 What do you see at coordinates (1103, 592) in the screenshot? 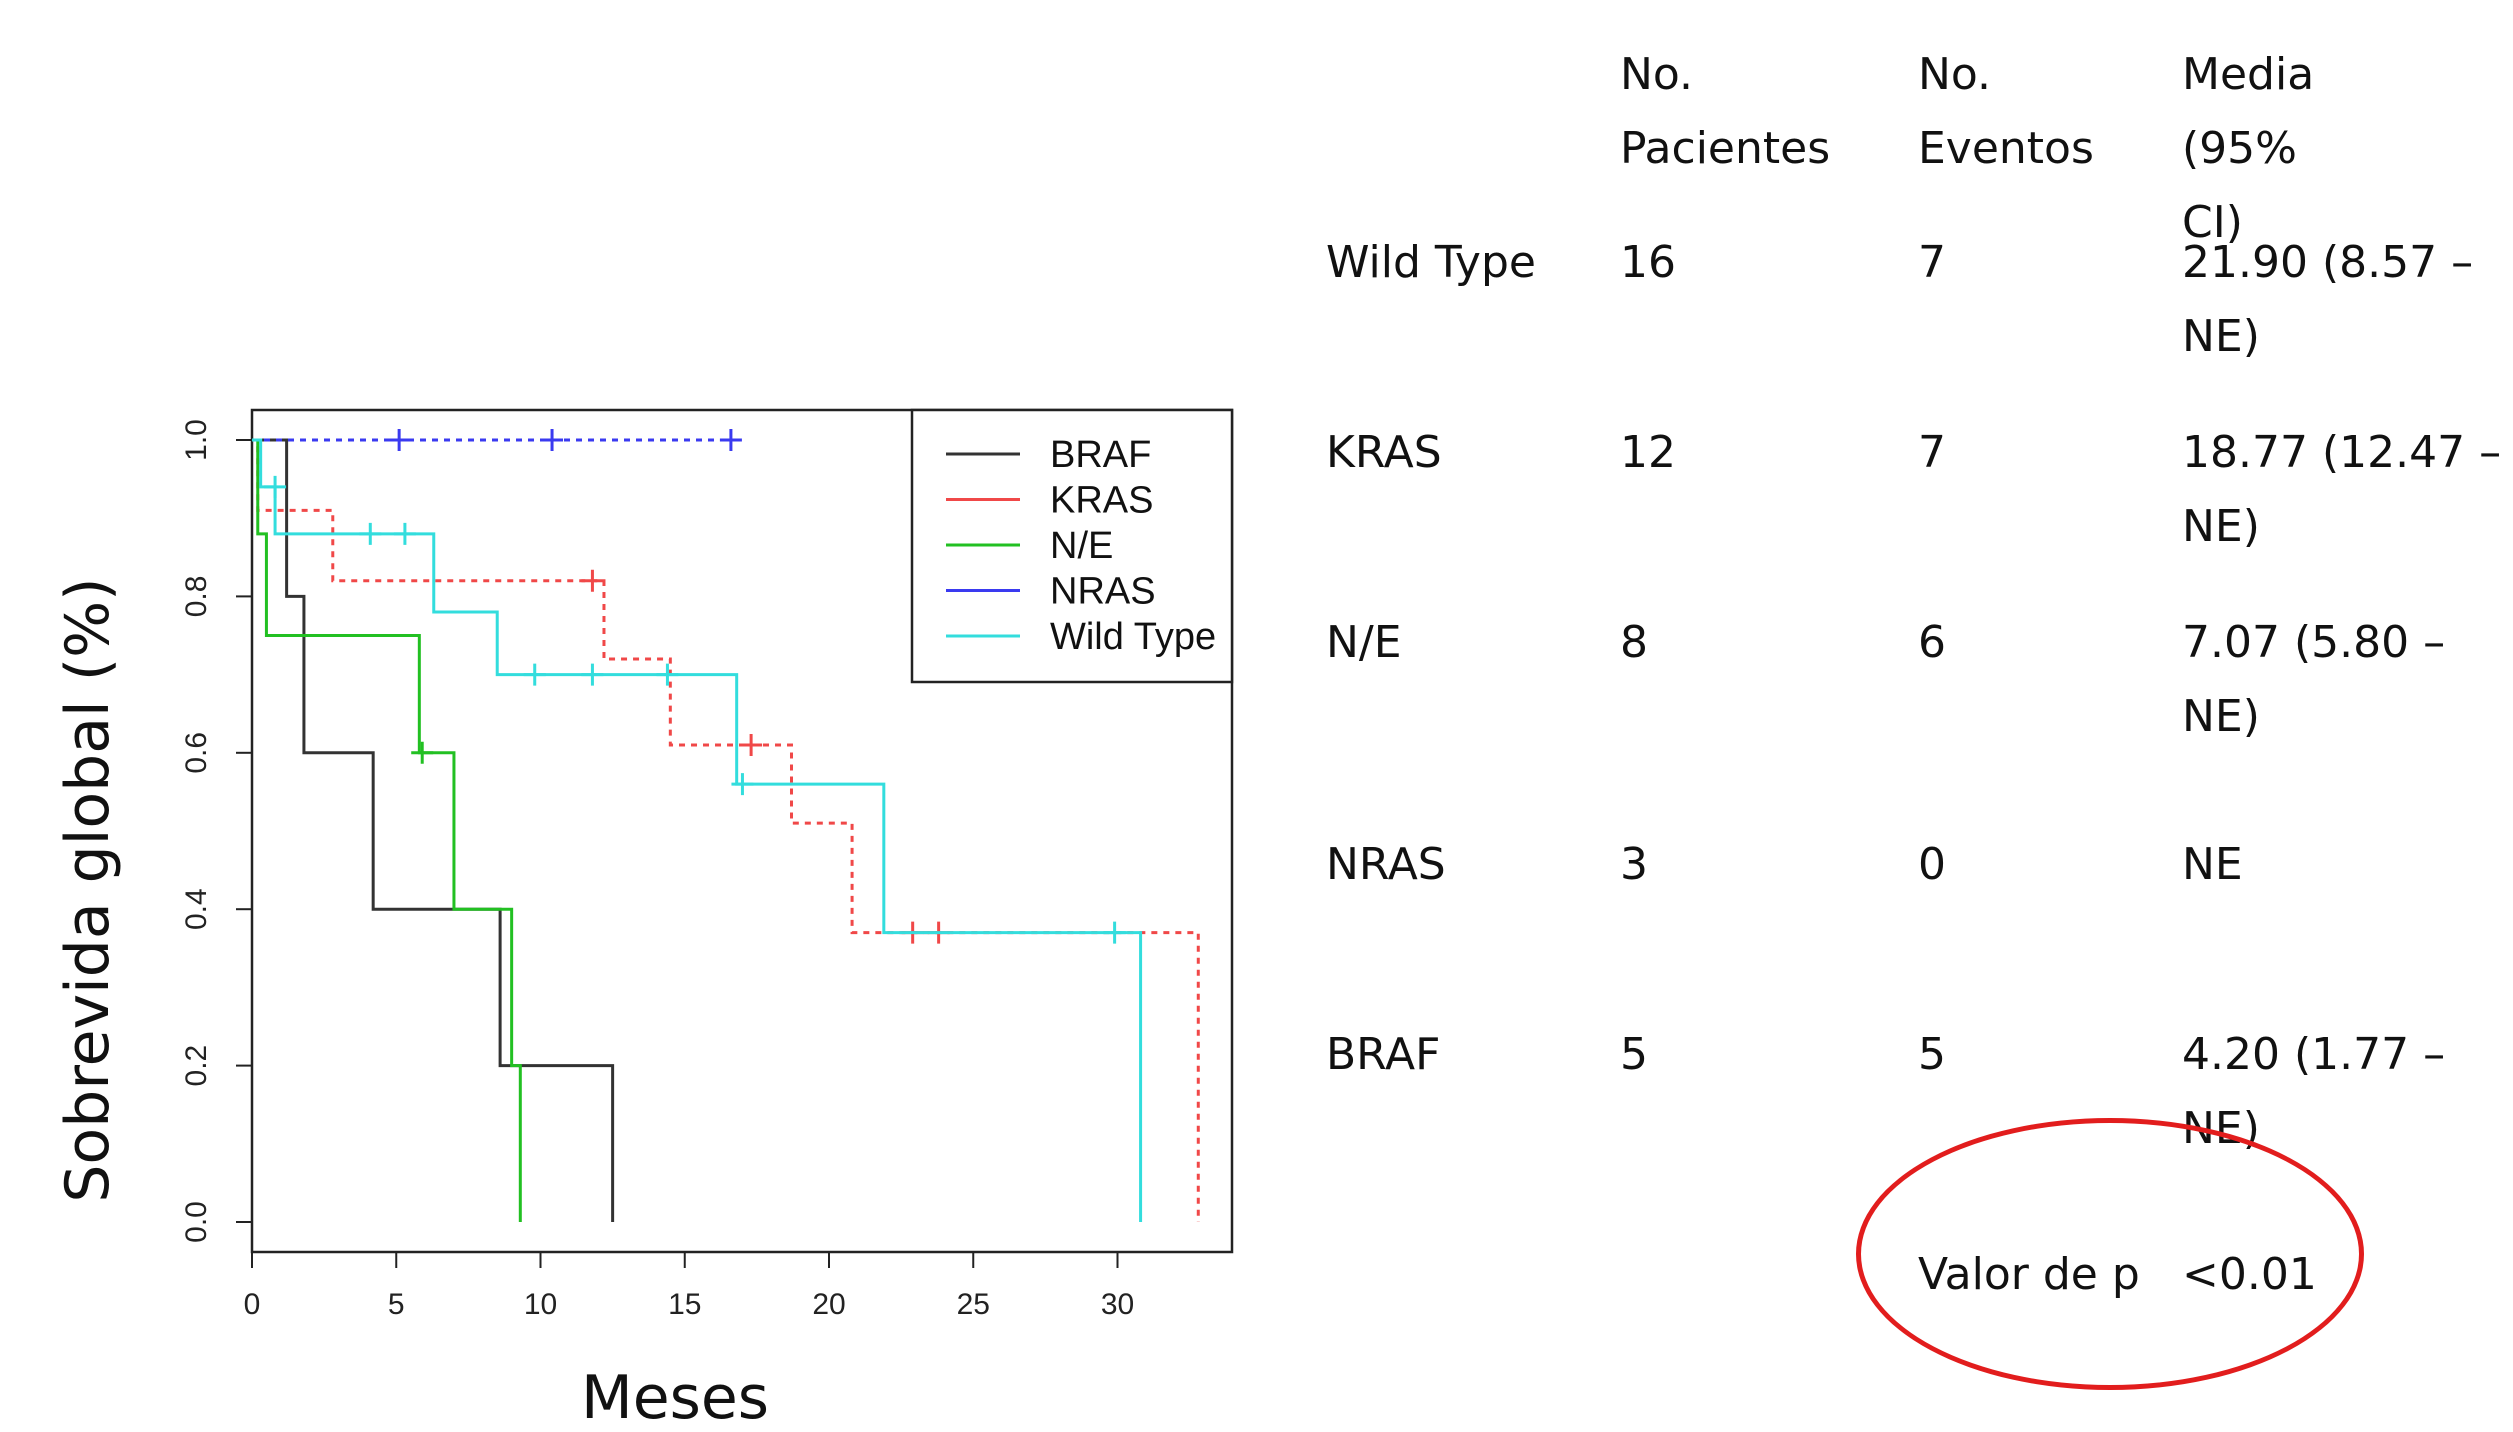
I see `legend-label-nras: NRAS` at bounding box center [1103, 592].